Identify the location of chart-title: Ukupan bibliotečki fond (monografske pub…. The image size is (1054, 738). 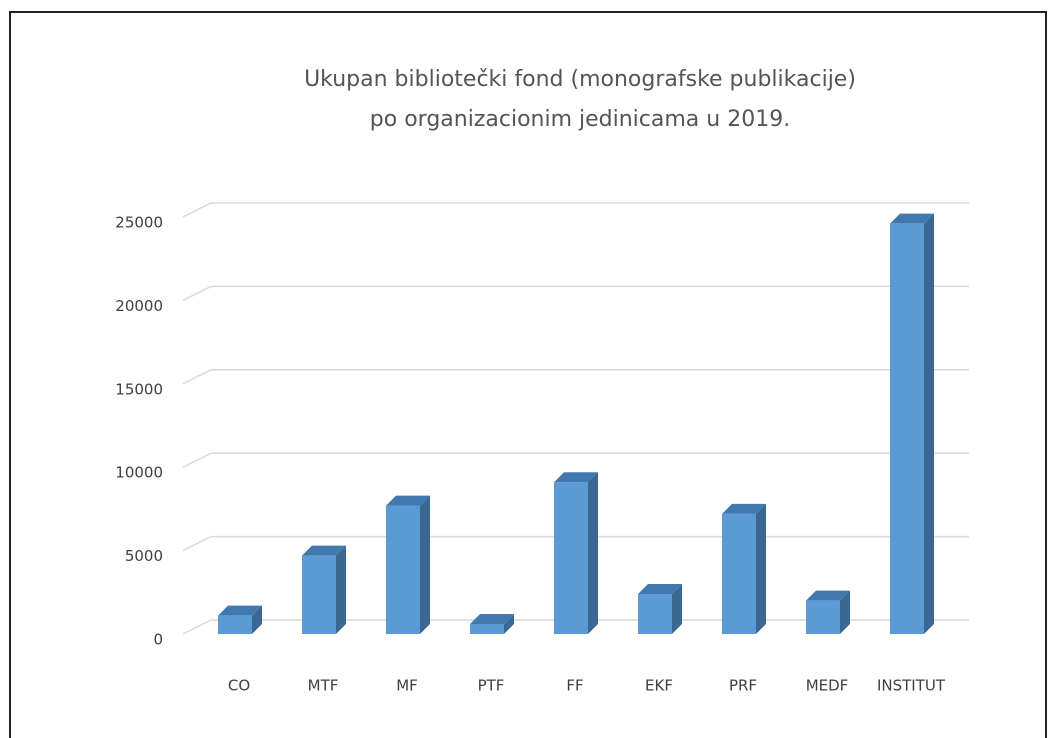
(580, 79).